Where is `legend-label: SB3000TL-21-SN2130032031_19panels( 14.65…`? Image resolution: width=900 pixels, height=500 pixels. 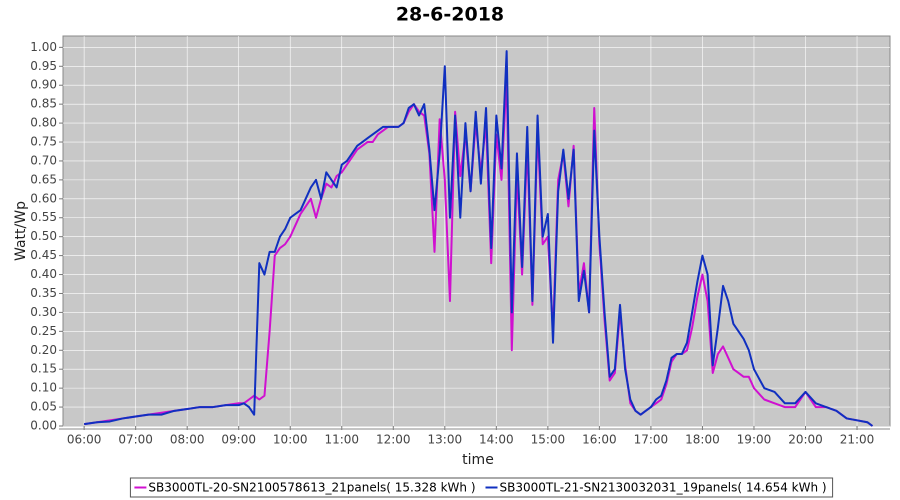
legend-label: SB3000TL-21-SN2130032031_19panels( 14.65… is located at coordinates (663, 488).